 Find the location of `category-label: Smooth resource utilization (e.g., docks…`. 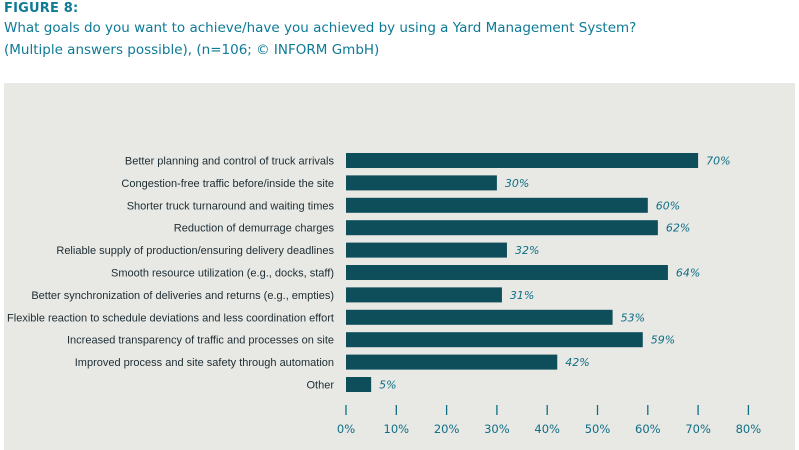

category-label: Smooth resource utilization (e.g., docks… is located at coordinates (222, 274).